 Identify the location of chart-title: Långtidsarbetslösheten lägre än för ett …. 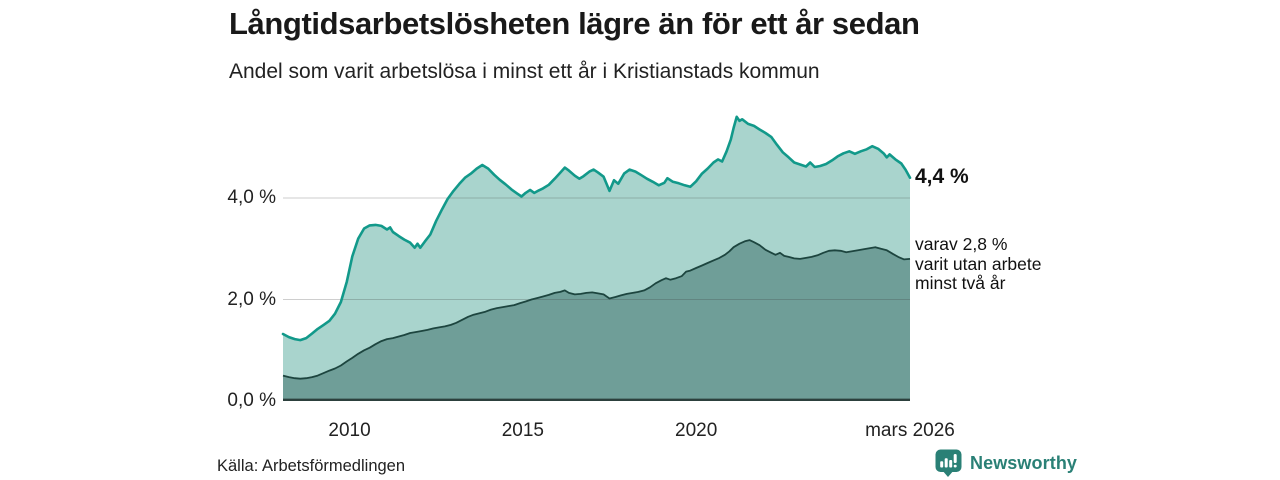
(574, 23).